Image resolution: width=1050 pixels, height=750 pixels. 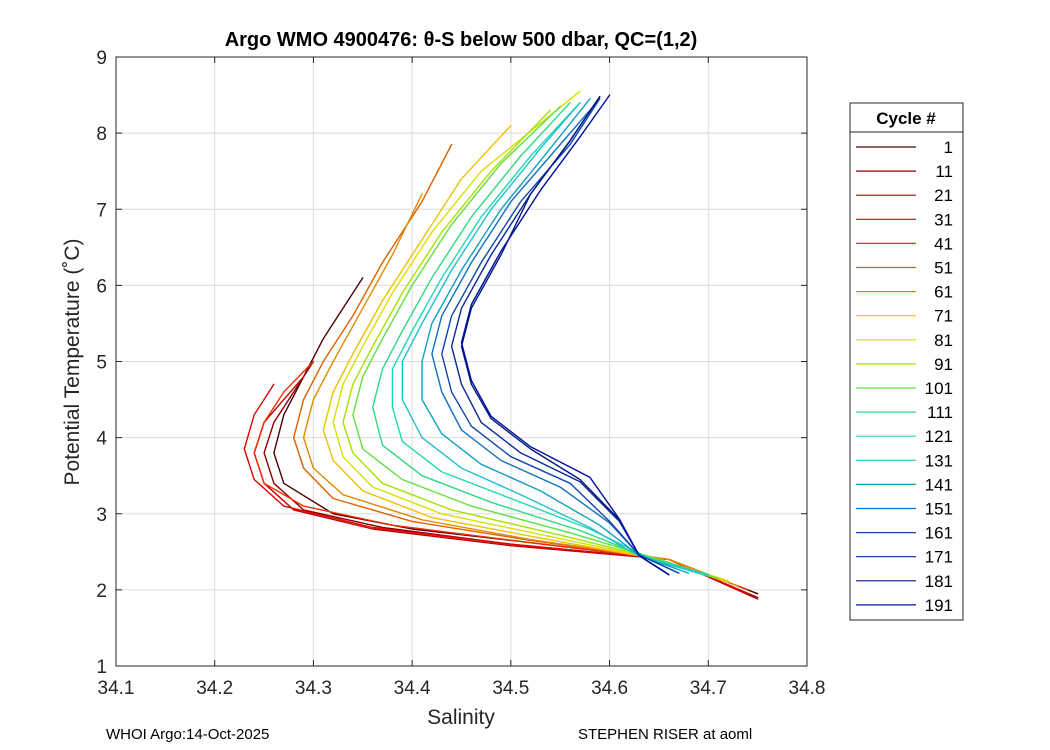 I want to click on legend-label: 11, so click(x=944, y=171).